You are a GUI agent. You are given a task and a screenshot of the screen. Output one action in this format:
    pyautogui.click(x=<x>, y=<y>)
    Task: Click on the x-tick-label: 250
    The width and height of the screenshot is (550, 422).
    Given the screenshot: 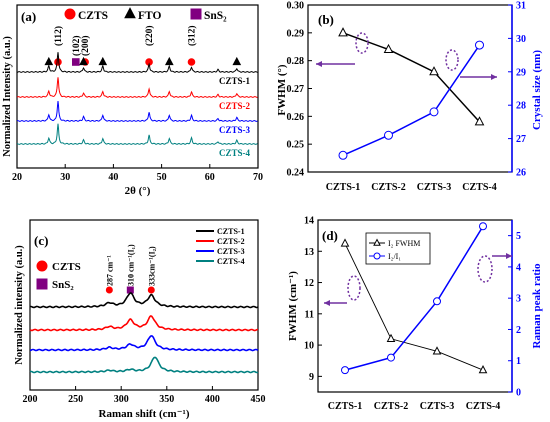 What is the action you would take?
    pyautogui.click(x=75, y=399)
    